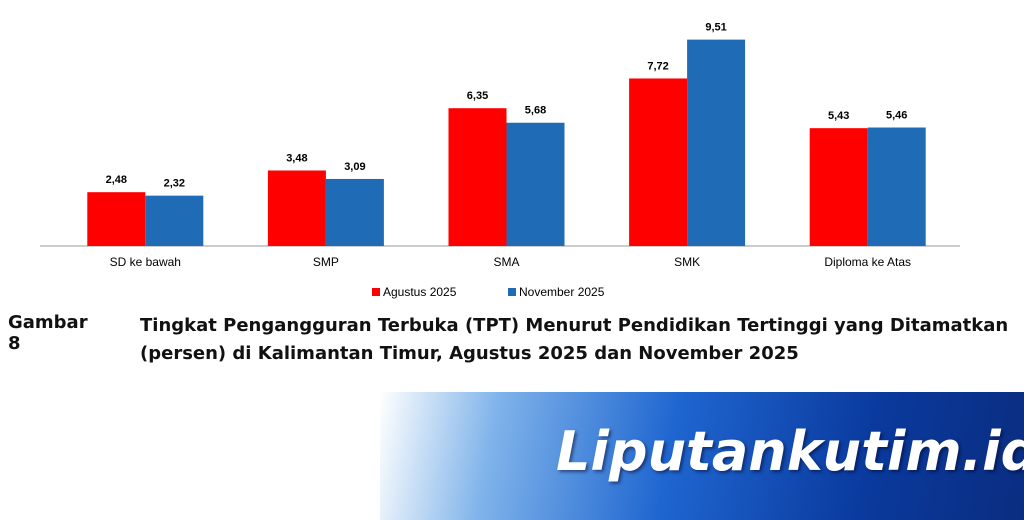 The height and width of the screenshot is (520, 1024). Describe the element at coordinates (790, 451) in the screenshot. I see `watermark: Liputankutim.id` at that location.